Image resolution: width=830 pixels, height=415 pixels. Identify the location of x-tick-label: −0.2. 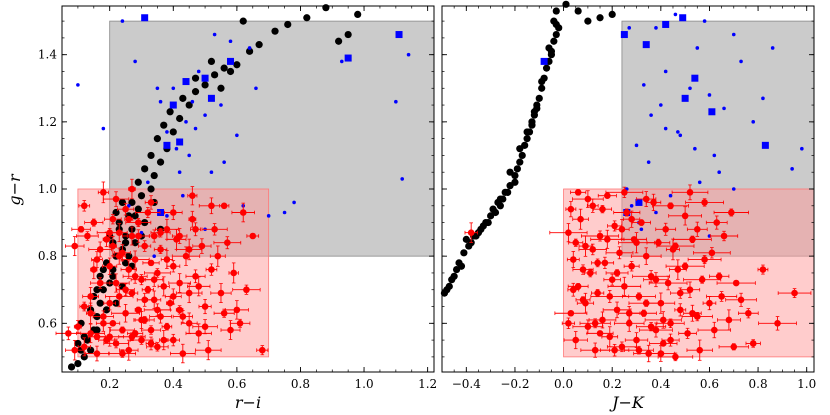
(514, 384).